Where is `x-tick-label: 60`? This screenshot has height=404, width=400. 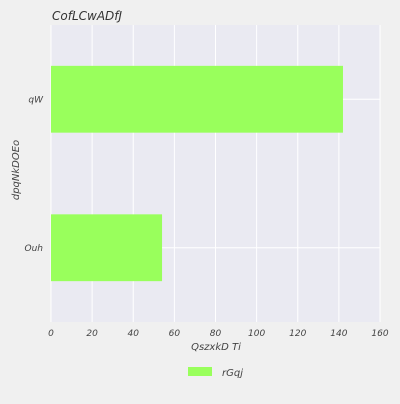 x-tick-label: 60 is located at coordinates (175, 334).